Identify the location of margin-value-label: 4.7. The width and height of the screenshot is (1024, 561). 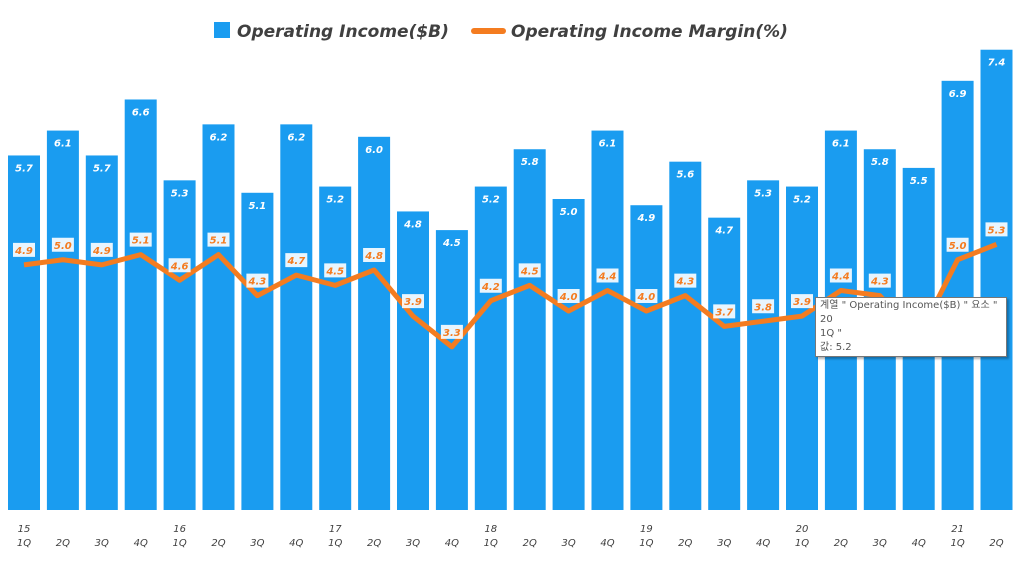
(295, 261).